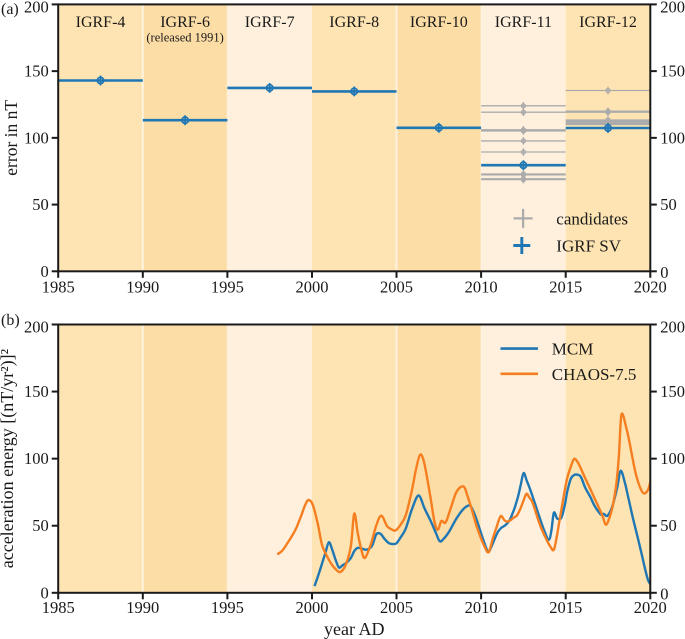 Image resolution: width=685 pixels, height=639 pixels. What do you see at coordinates (10, 9) in the screenshot?
I see `svg-text: (a)` at bounding box center [10, 9].